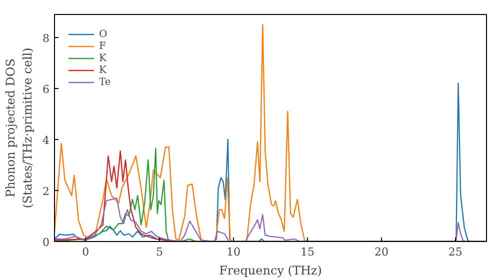  What do you see at coordinates (270, 271) in the screenshot?
I see `x-axis-title: Frequency (THz)` at bounding box center [270, 271].